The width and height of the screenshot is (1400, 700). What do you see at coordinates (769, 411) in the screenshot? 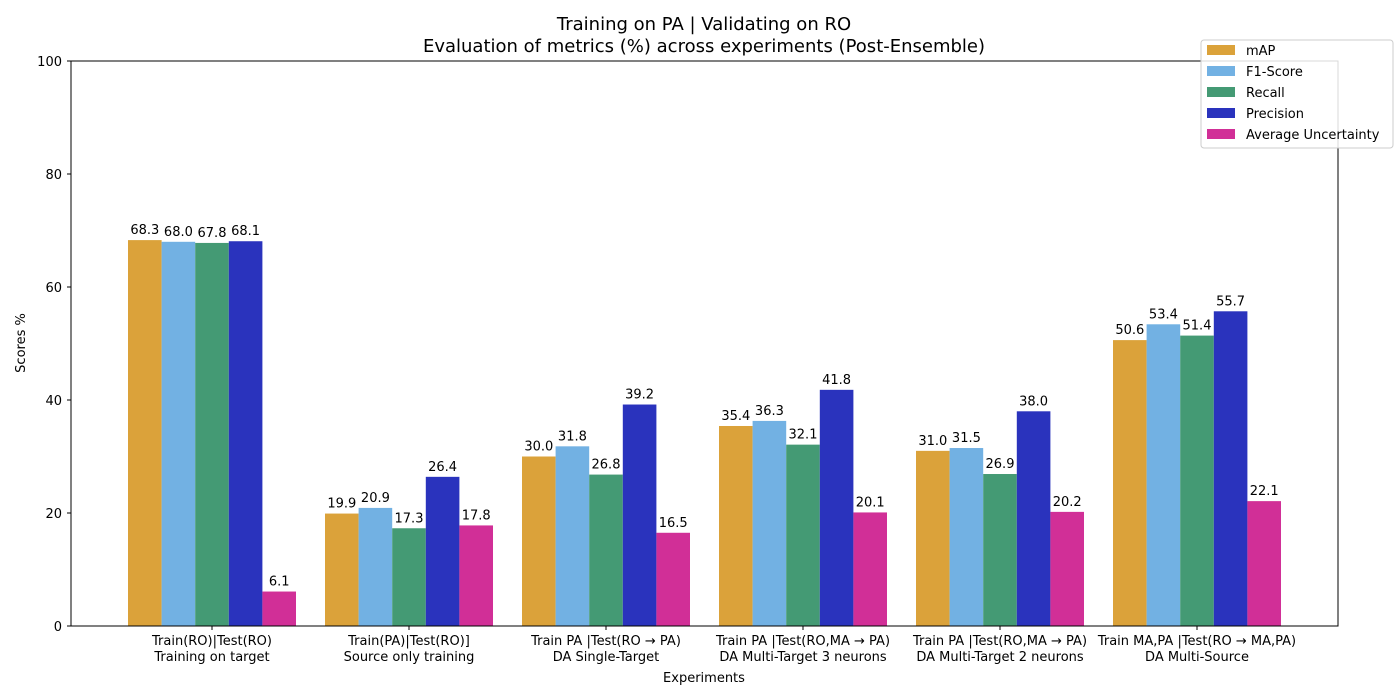
I see `bar-value-label: 36.3` at bounding box center [769, 411].